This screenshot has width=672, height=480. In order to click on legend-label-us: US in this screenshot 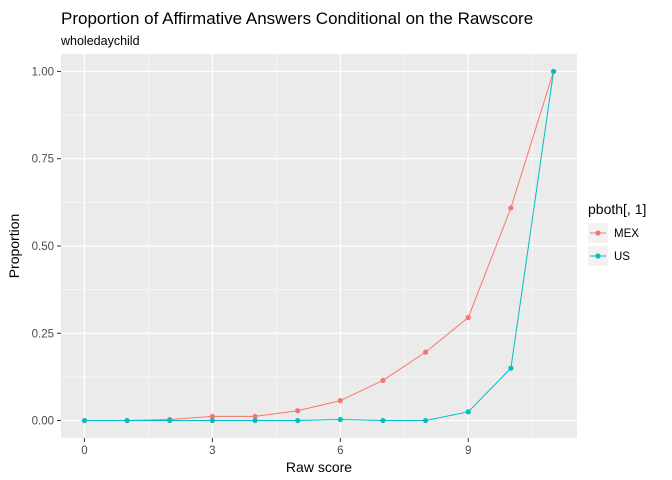, I will do `click(622, 257)`.